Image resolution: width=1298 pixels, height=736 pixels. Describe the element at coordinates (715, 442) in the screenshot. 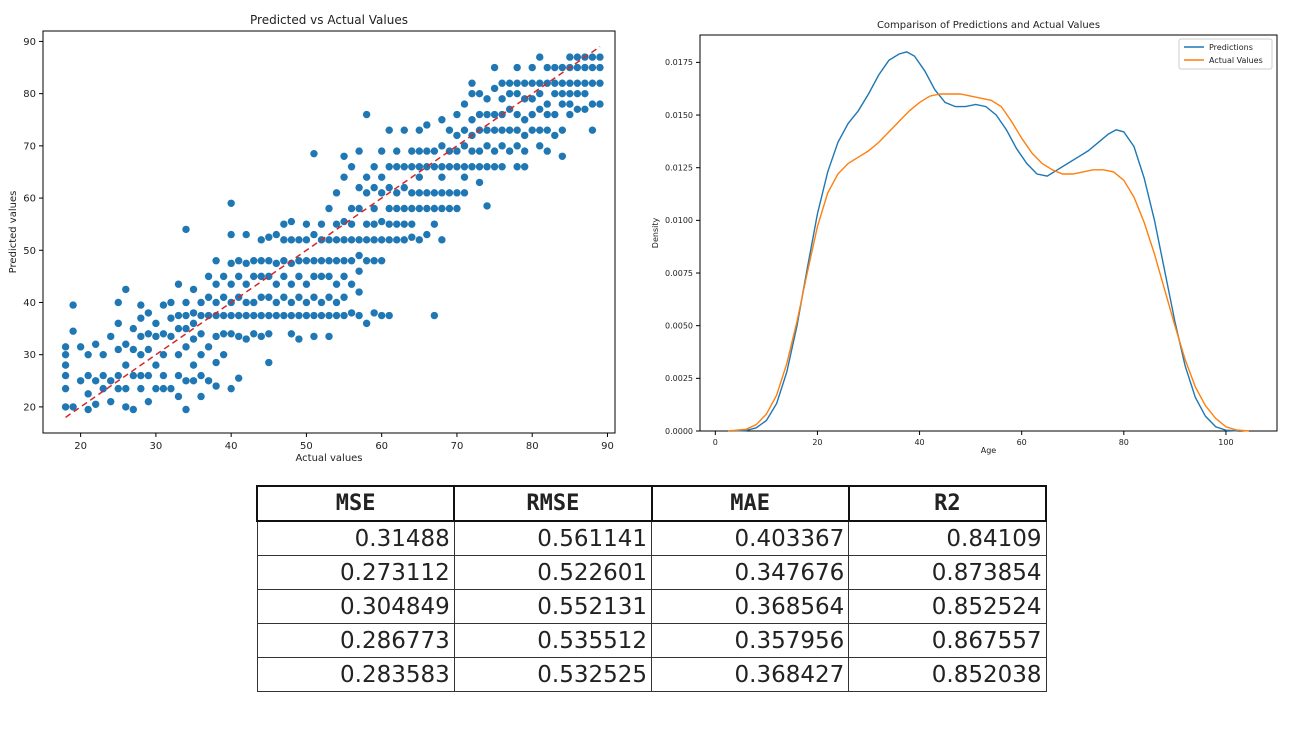

I see `x-tick-label: 0` at that location.